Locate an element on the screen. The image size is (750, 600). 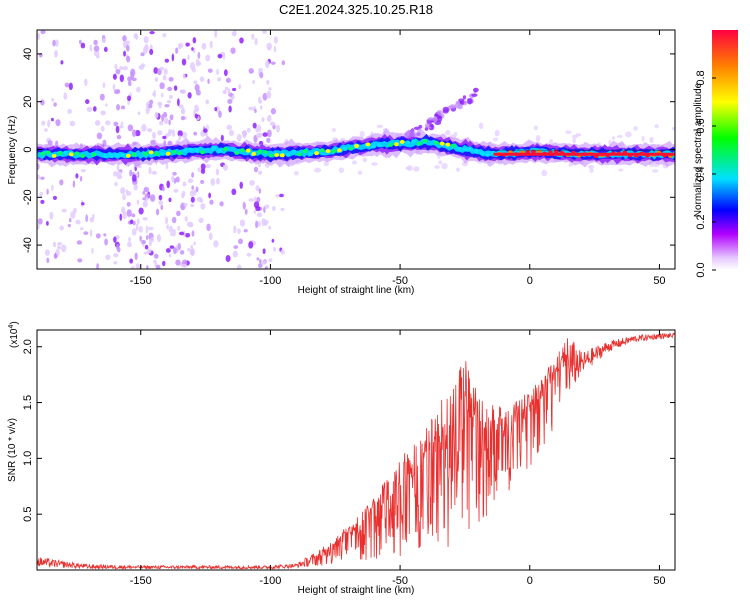
snr-y-scale: (x104) is located at coordinates (14, 334).